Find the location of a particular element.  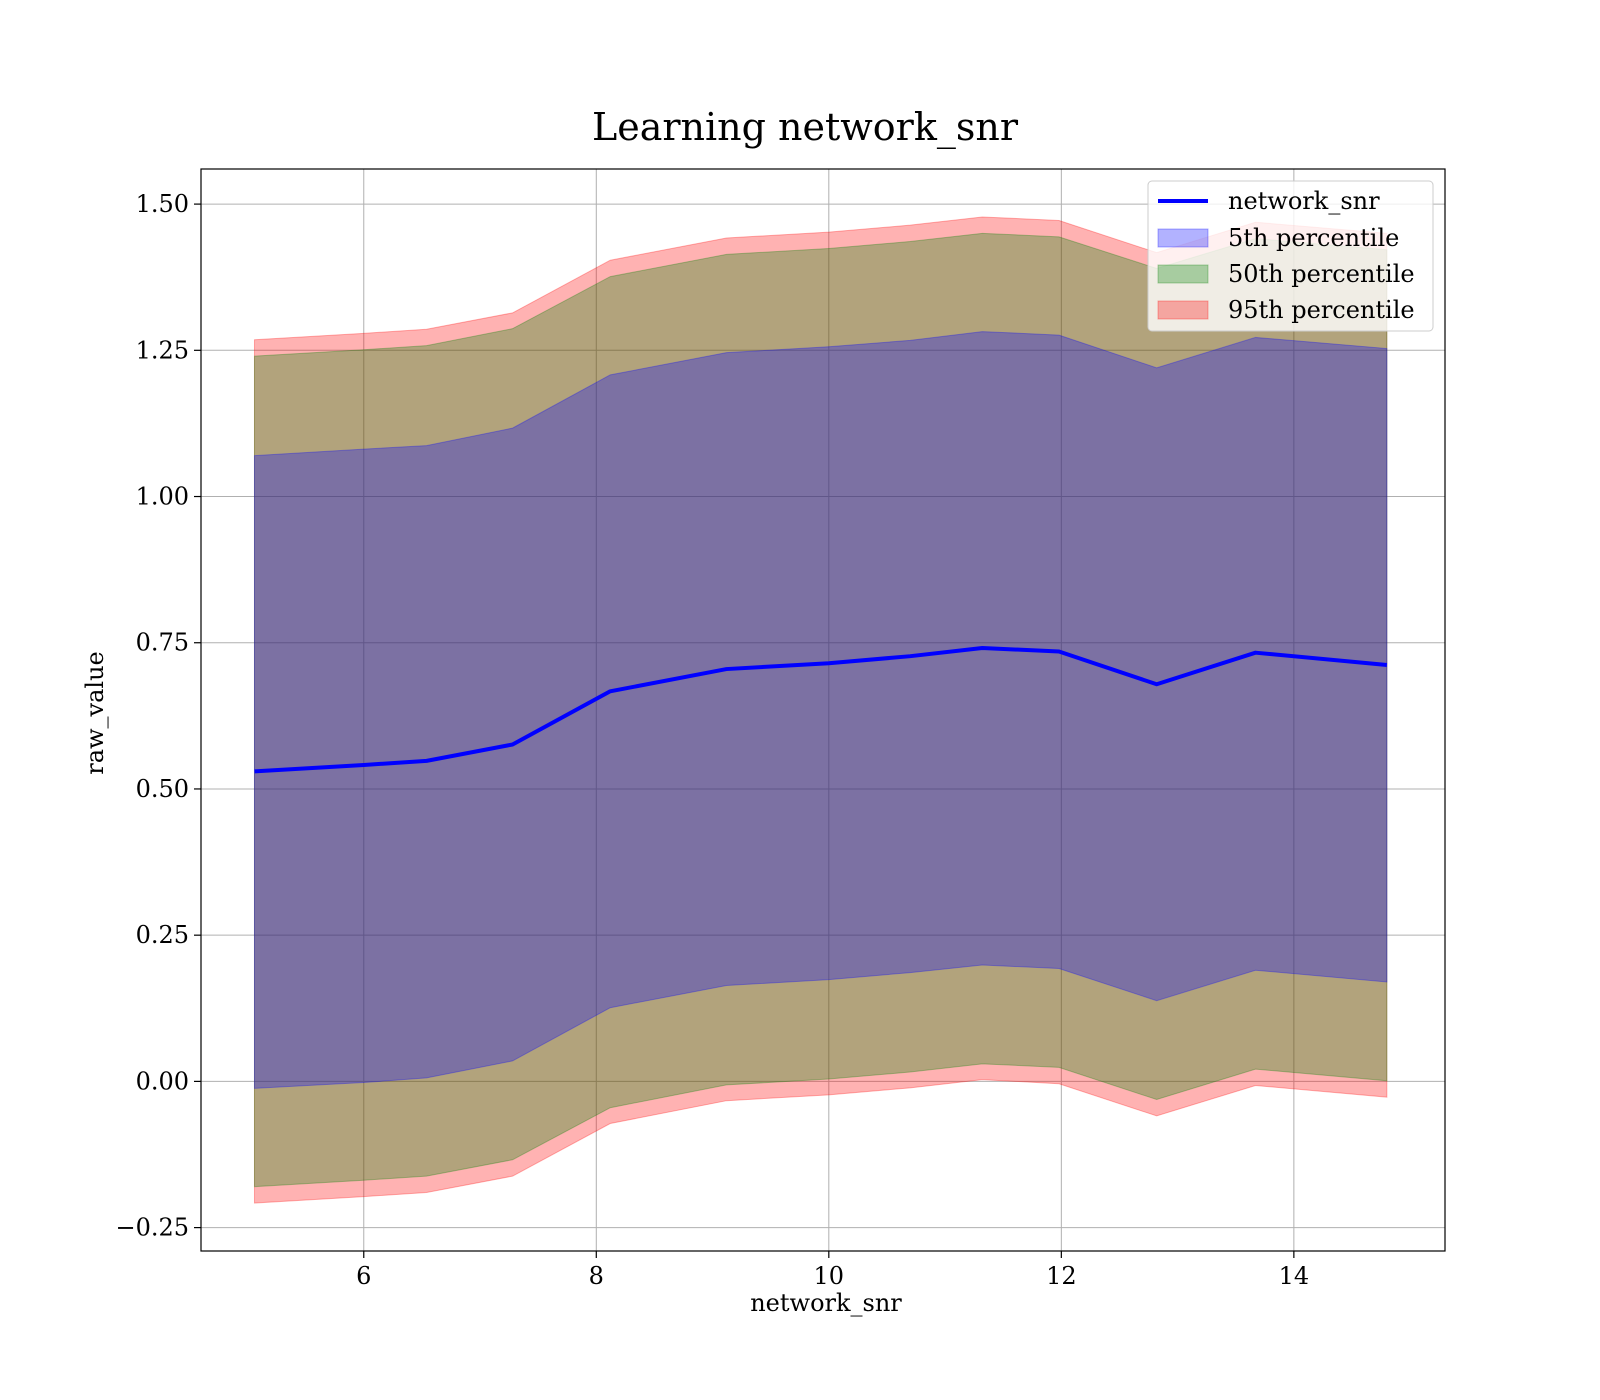

y-axis-label: raw_value is located at coordinates (95, 713).